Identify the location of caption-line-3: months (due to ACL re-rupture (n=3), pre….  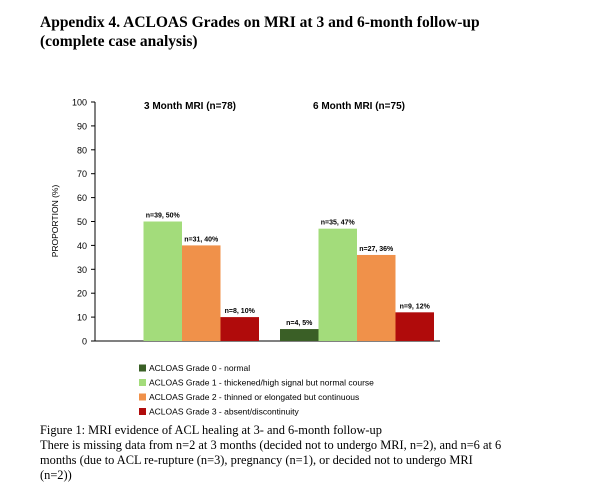
(256, 460).